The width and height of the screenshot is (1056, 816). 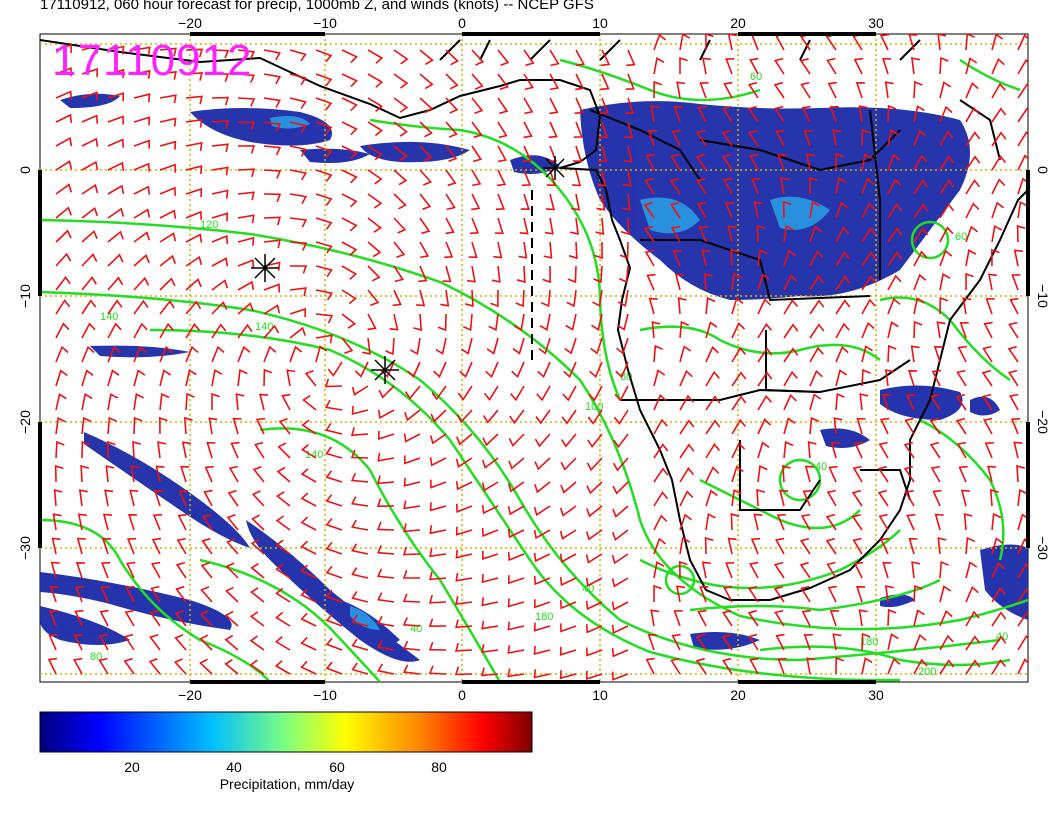 What do you see at coordinates (25, 548) in the screenshot?
I see `lat-label: −30` at bounding box center [25, 548].